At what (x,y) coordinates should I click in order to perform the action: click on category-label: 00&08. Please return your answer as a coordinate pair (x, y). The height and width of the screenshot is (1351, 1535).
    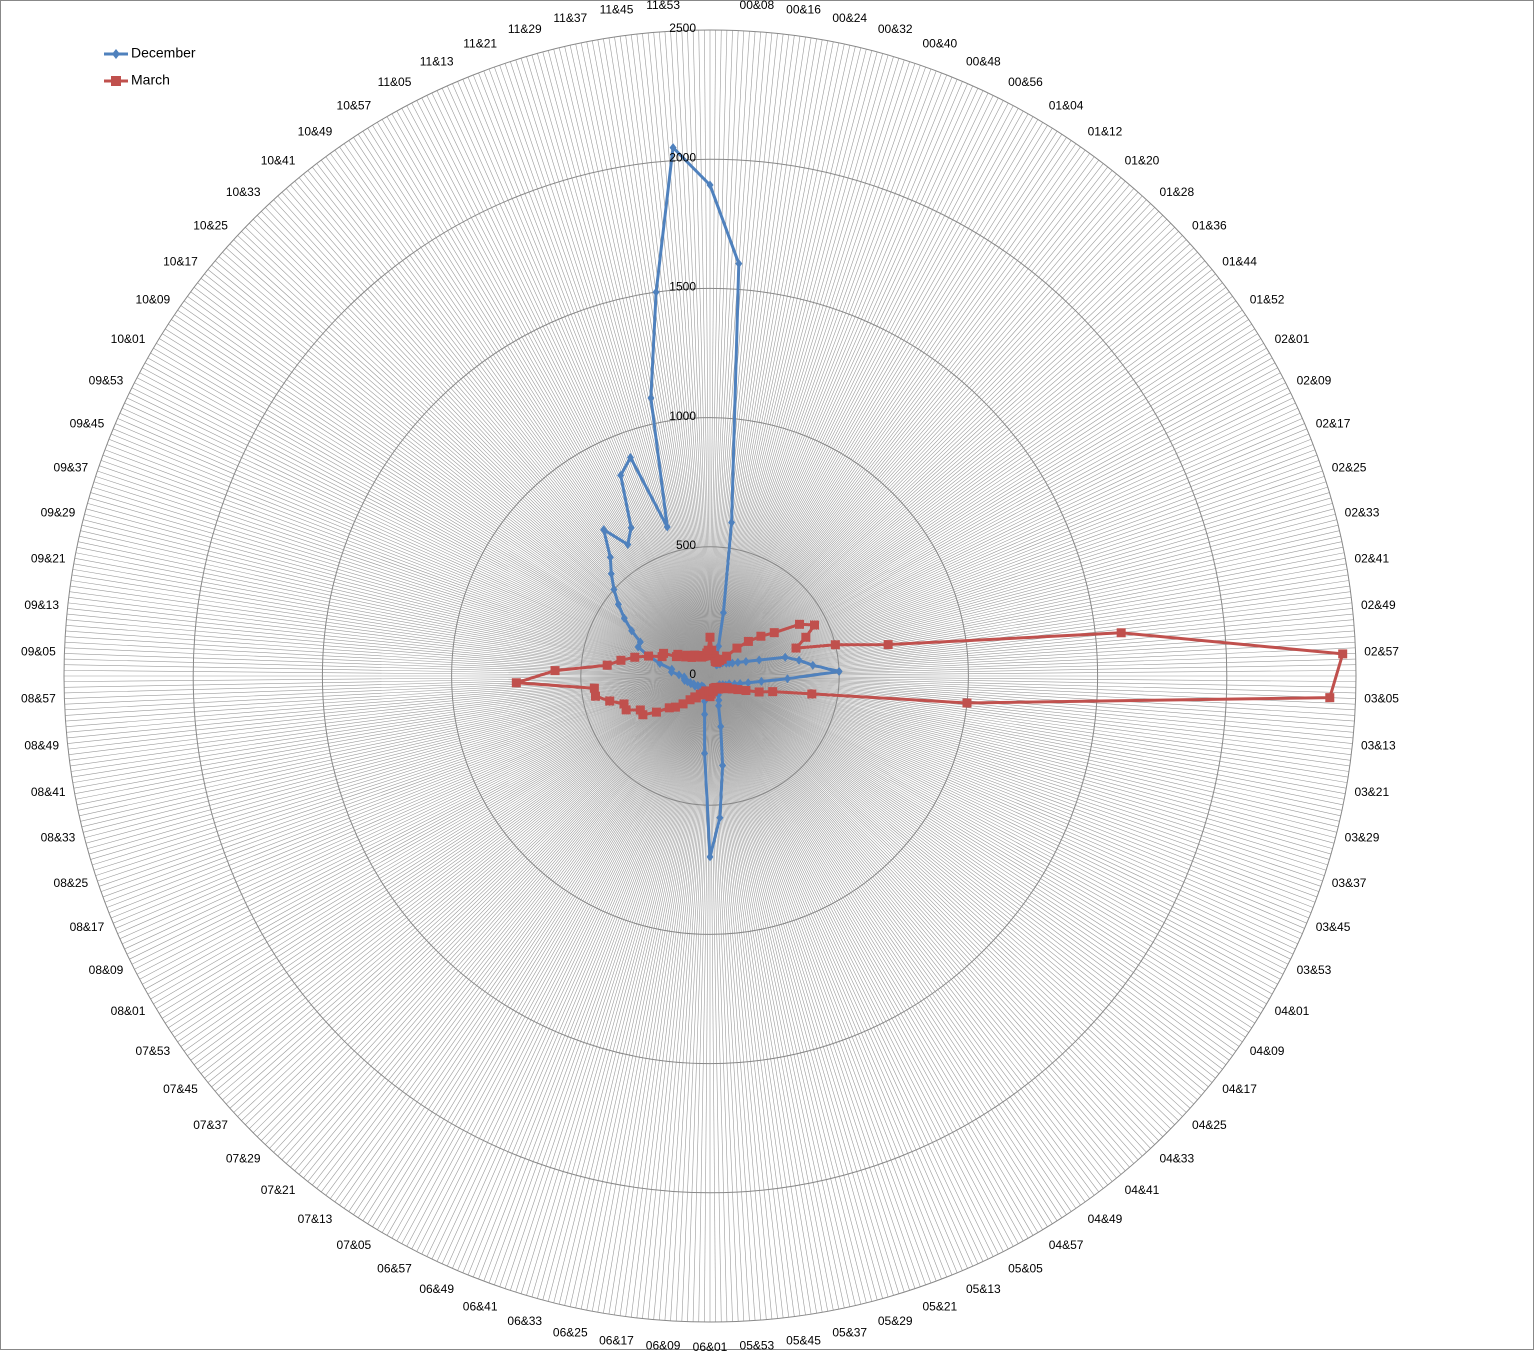
    Looking at the image, I should click on (757, 6).